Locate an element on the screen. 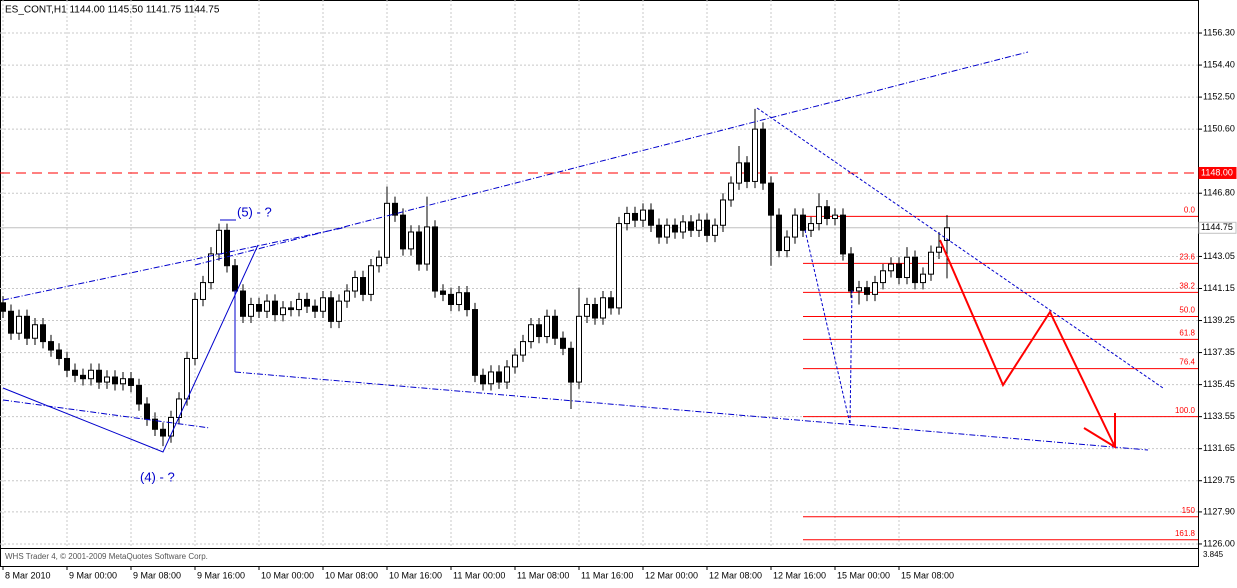 The width and height of the screenshot is (1237, 588). trendline is located at coordinates (691, 411).